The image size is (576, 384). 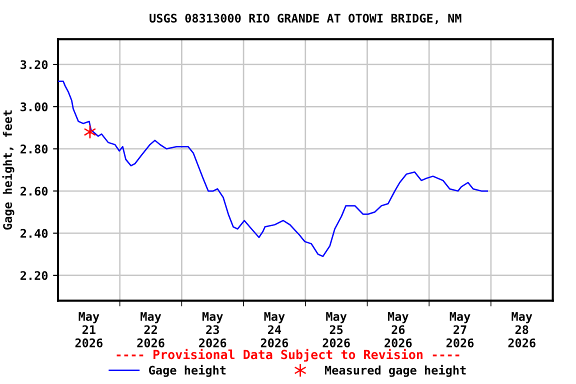 I want to click on x-tick-label: May 27 2026, so click(x=460, y=330).